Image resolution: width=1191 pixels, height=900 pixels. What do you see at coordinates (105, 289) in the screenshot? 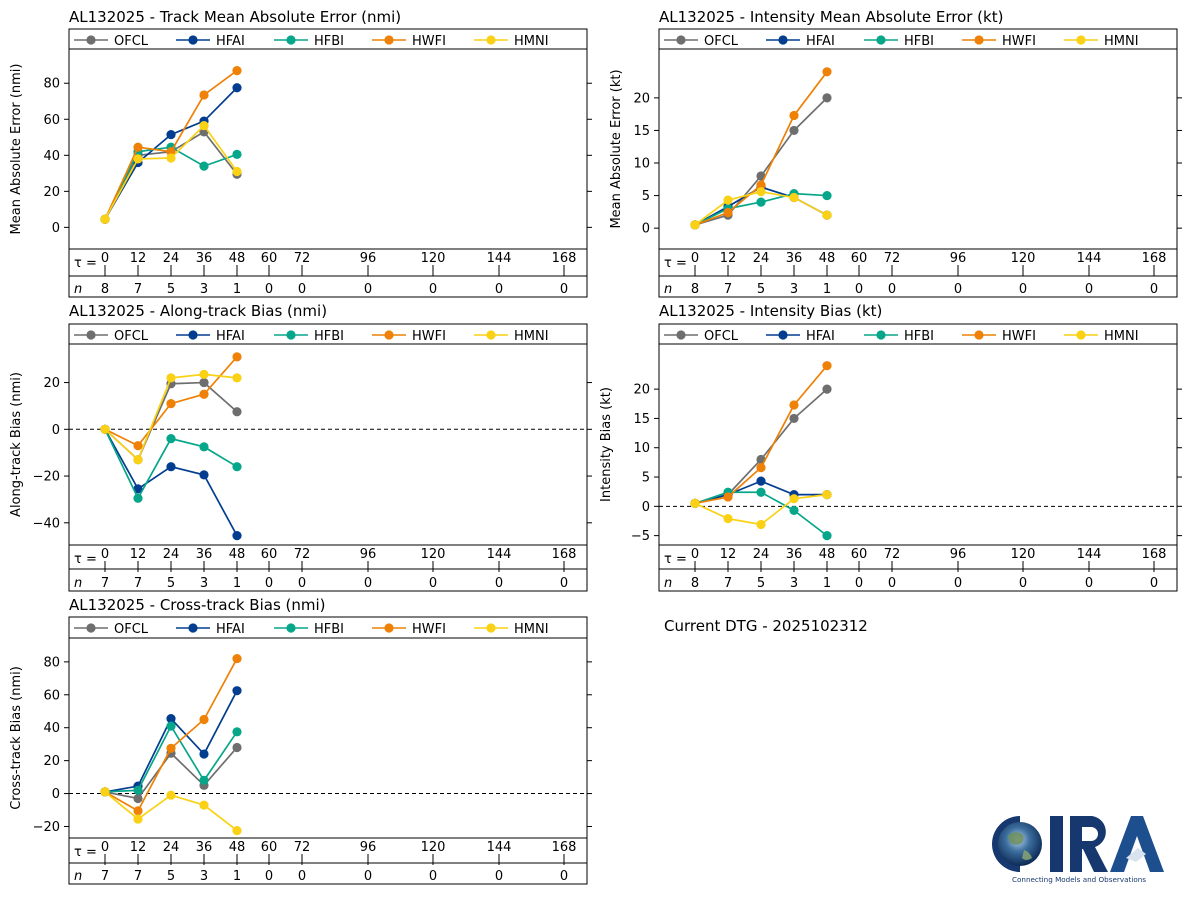
I see `n-count-label: 8` at bounding box center [105, 289].